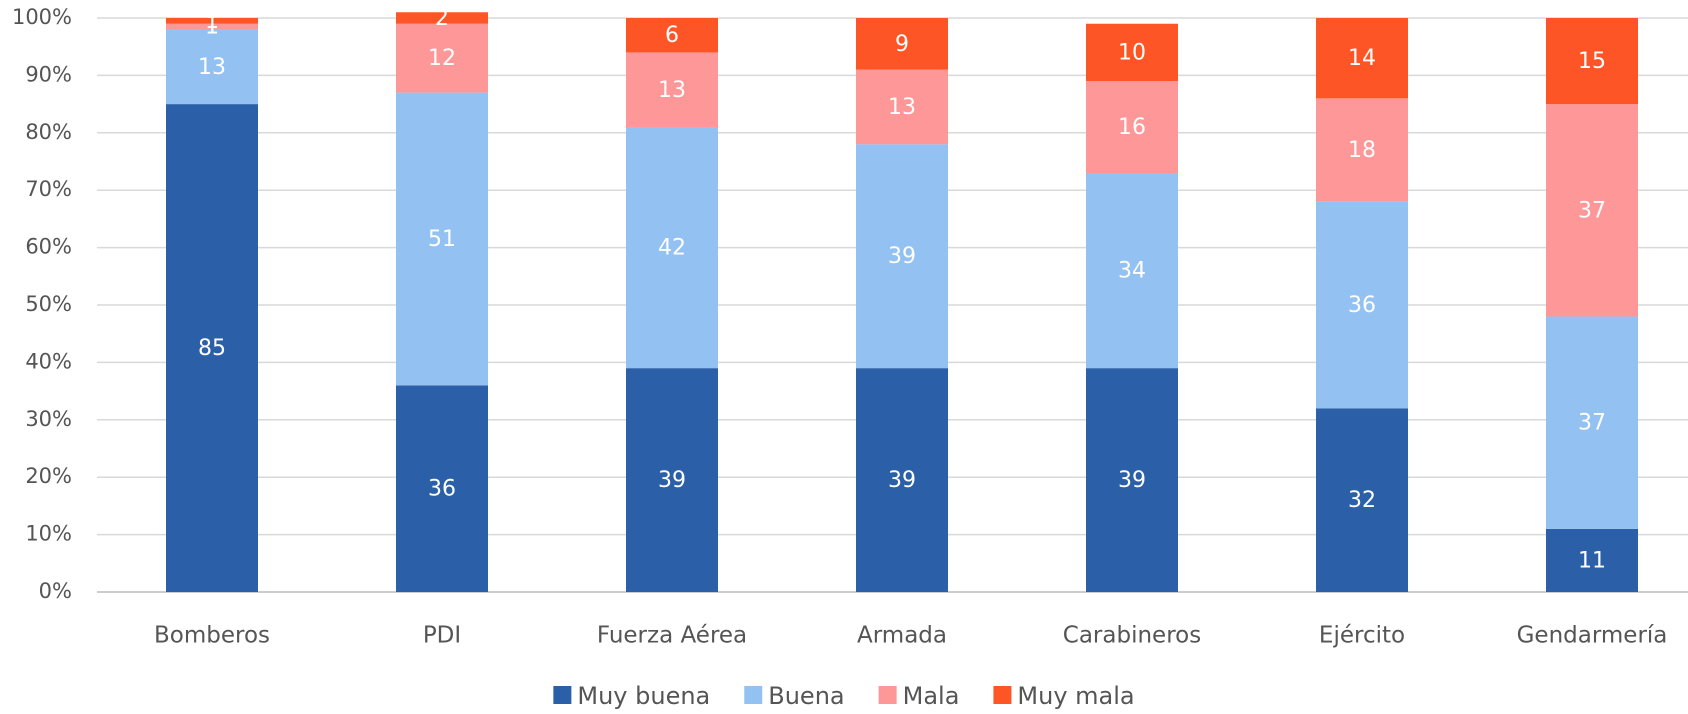  Describe the element at coordinates (442, 636) in the screenshot. I see `x-tick-label: PDI` at that location.